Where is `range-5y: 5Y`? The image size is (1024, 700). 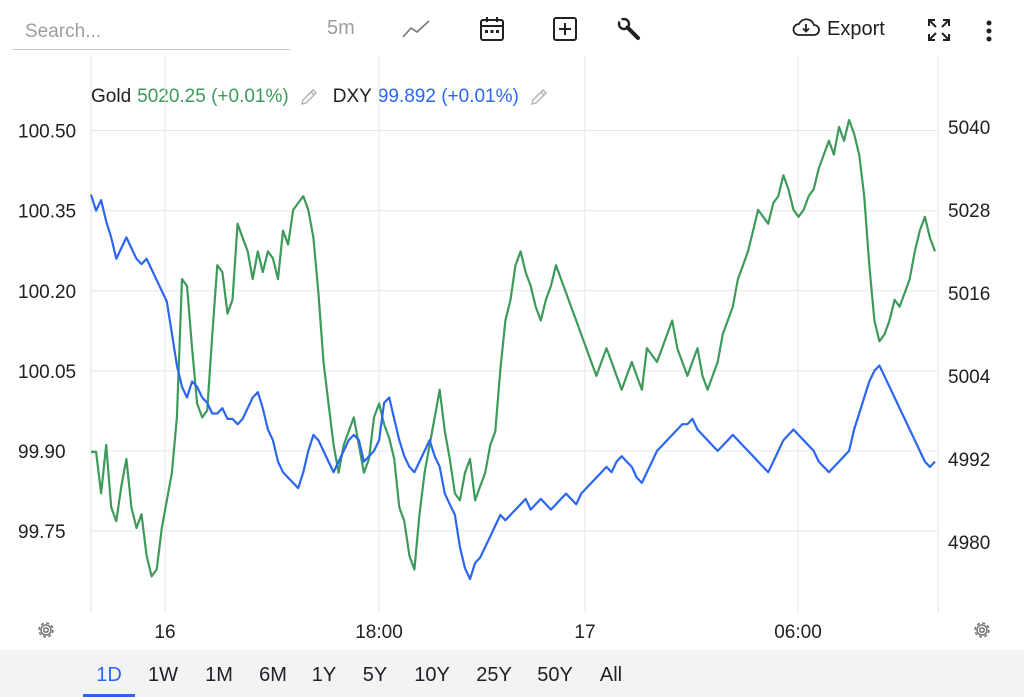
range-5y: 5Y is located at coordinates (375, 675).